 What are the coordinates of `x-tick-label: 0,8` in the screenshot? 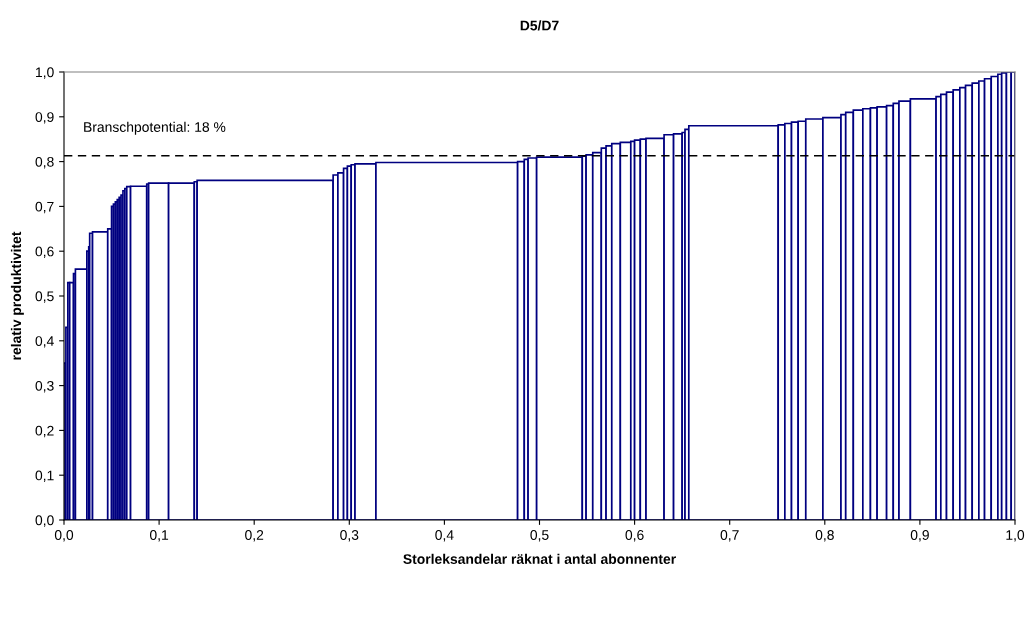 It's located at (824, 536).